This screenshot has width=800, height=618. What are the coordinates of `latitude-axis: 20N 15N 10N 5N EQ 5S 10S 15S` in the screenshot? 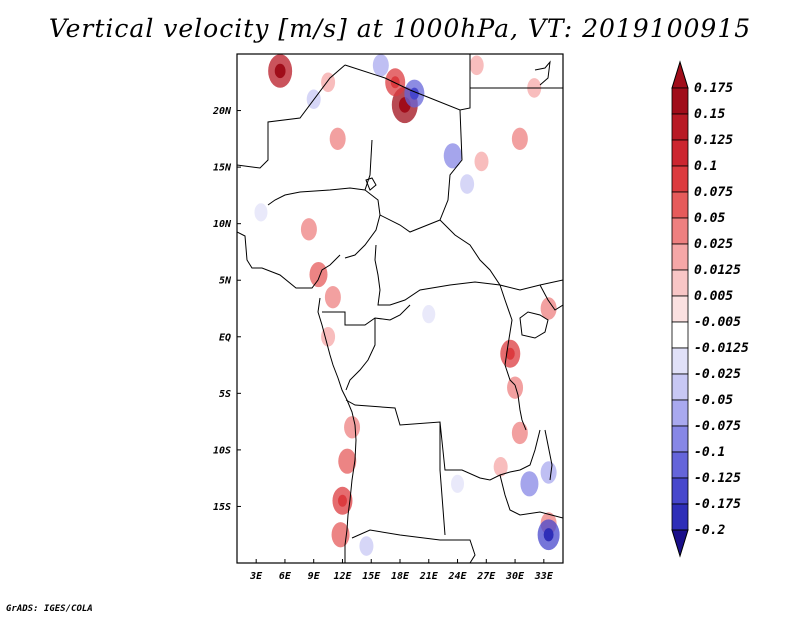 It's located at (226, 309).